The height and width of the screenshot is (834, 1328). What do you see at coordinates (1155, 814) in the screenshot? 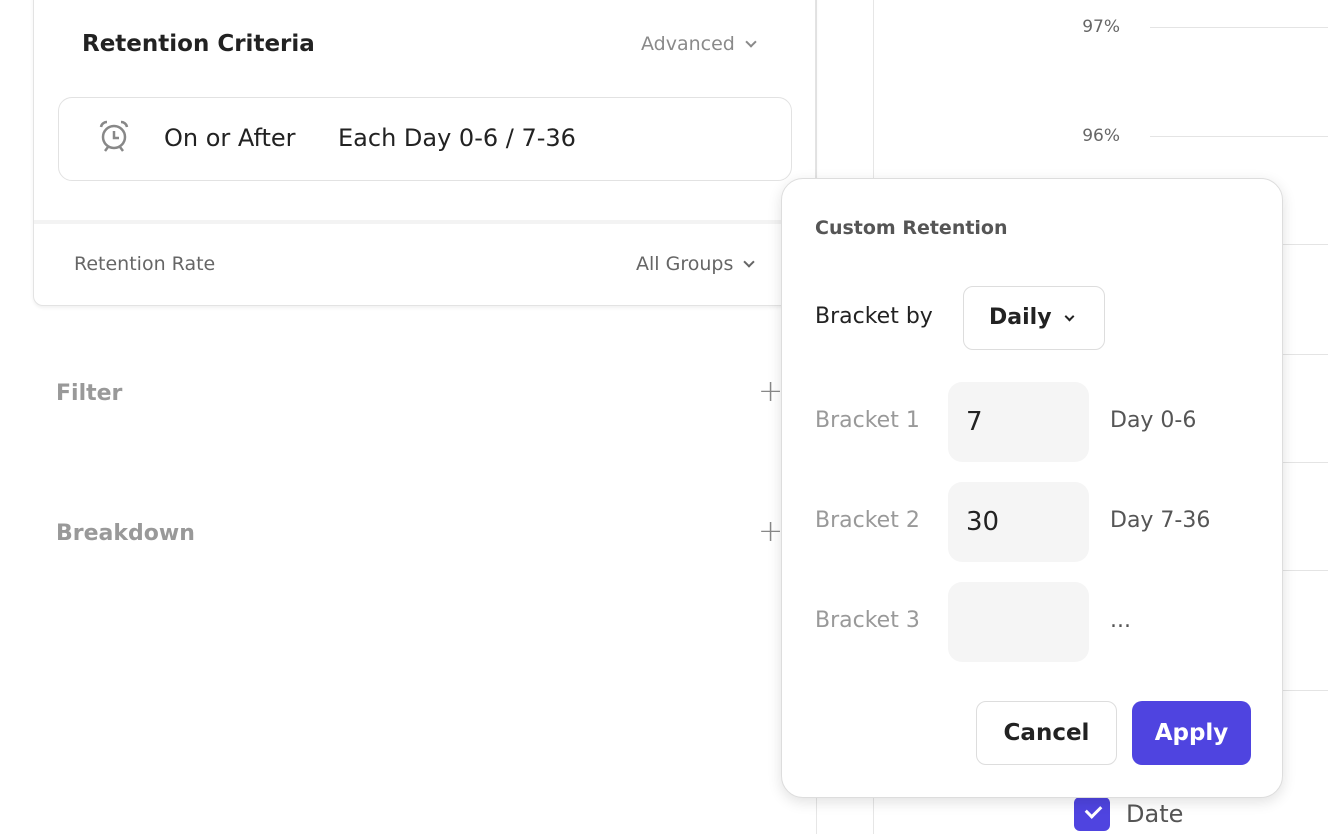
I see `date-legend-label: Date` at bounding box center [1155, 814].